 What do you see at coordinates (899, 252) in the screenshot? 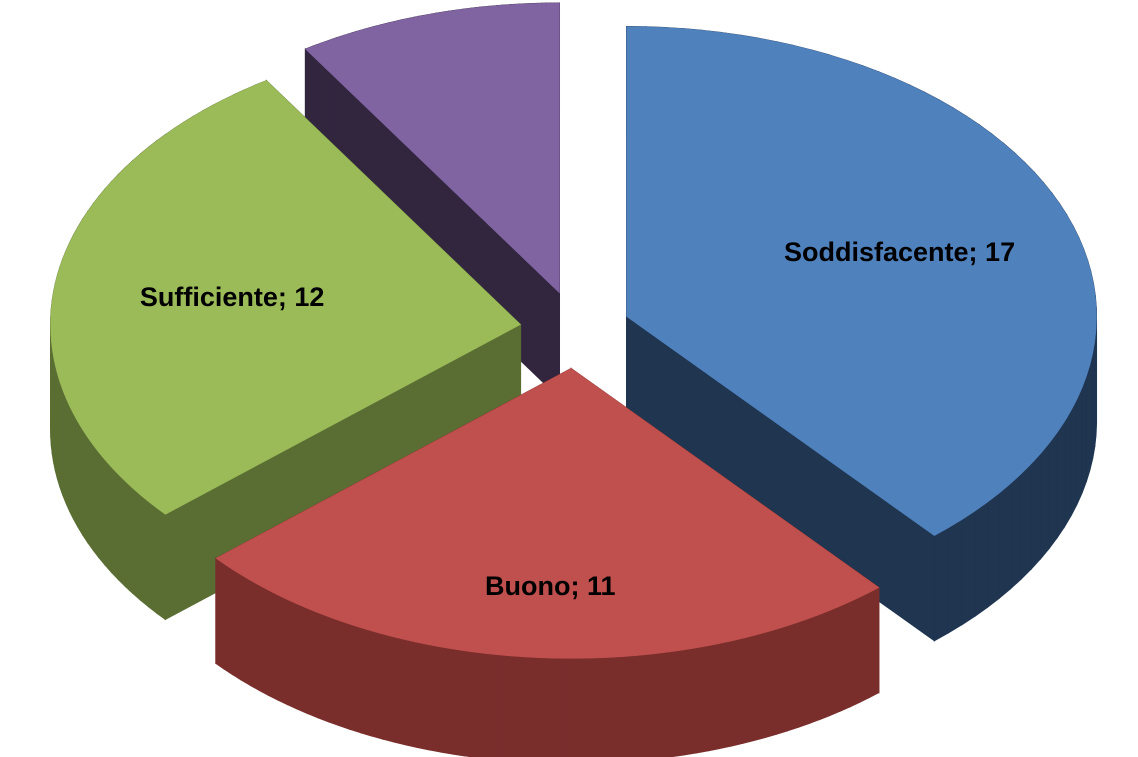
I see `data-label: Soddisfacente; 17` at bounding box center [899, 252].